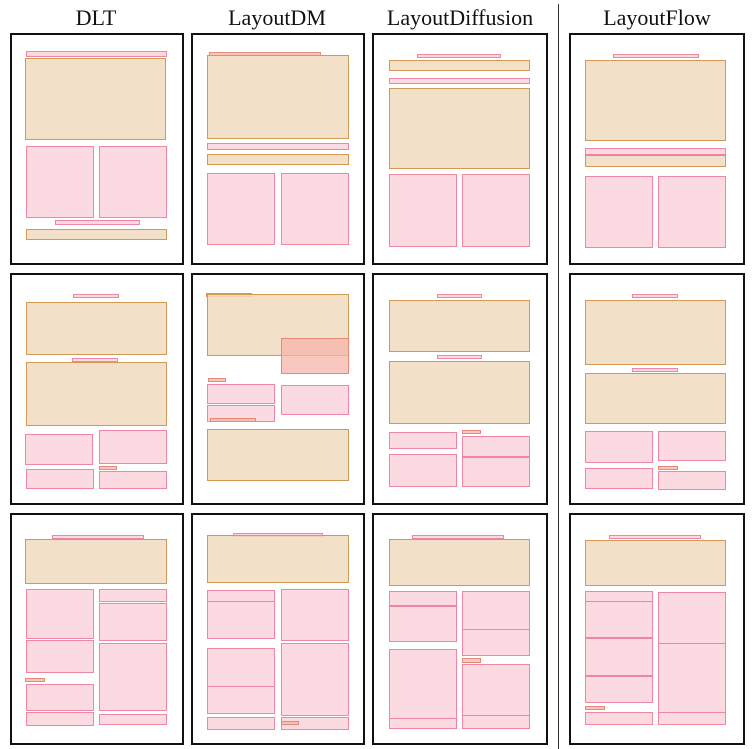  Describe the element at coordinates (97, 149) in the screenshot. I see `layout-panel-dlt-row1` at that location.